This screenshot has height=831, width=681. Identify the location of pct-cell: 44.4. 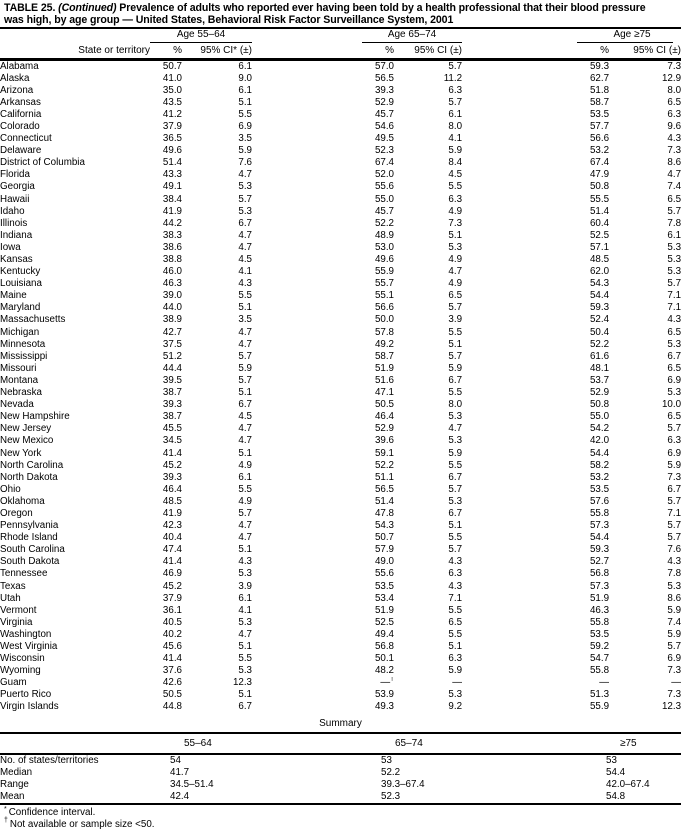
(172, 368).